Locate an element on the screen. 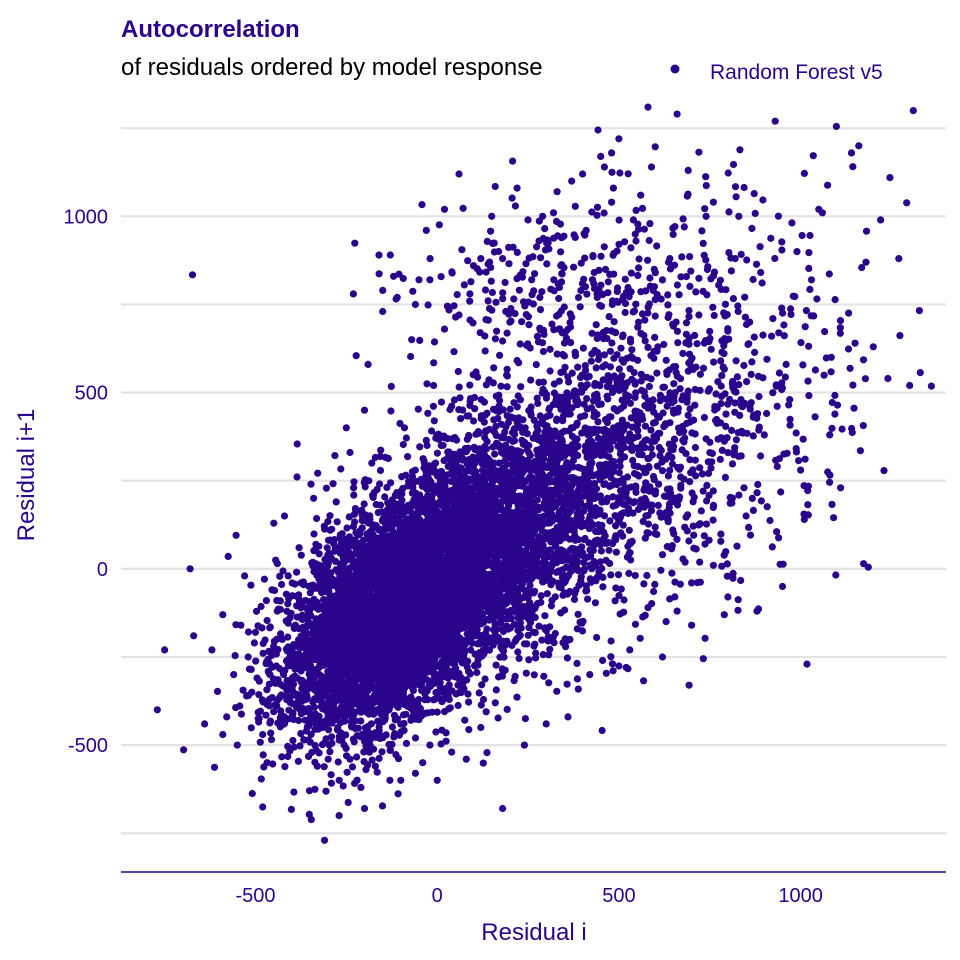 The image size is (960, 960). chart-subtitle: of residuals ordered by model response is located at coordinates (332, 67).